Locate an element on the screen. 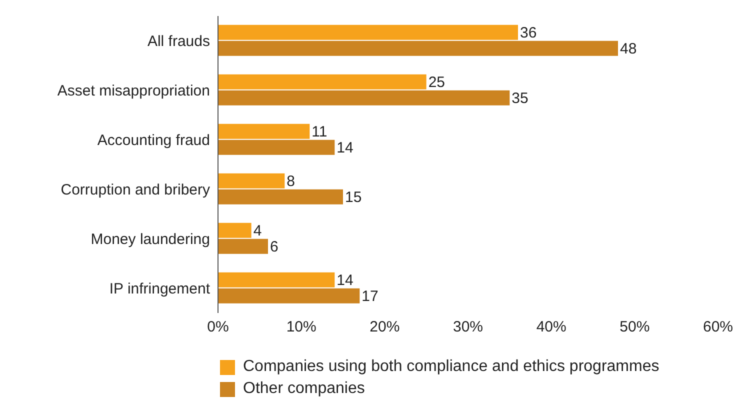  x-tick-label: 0% is located at coordinates (218, 327).